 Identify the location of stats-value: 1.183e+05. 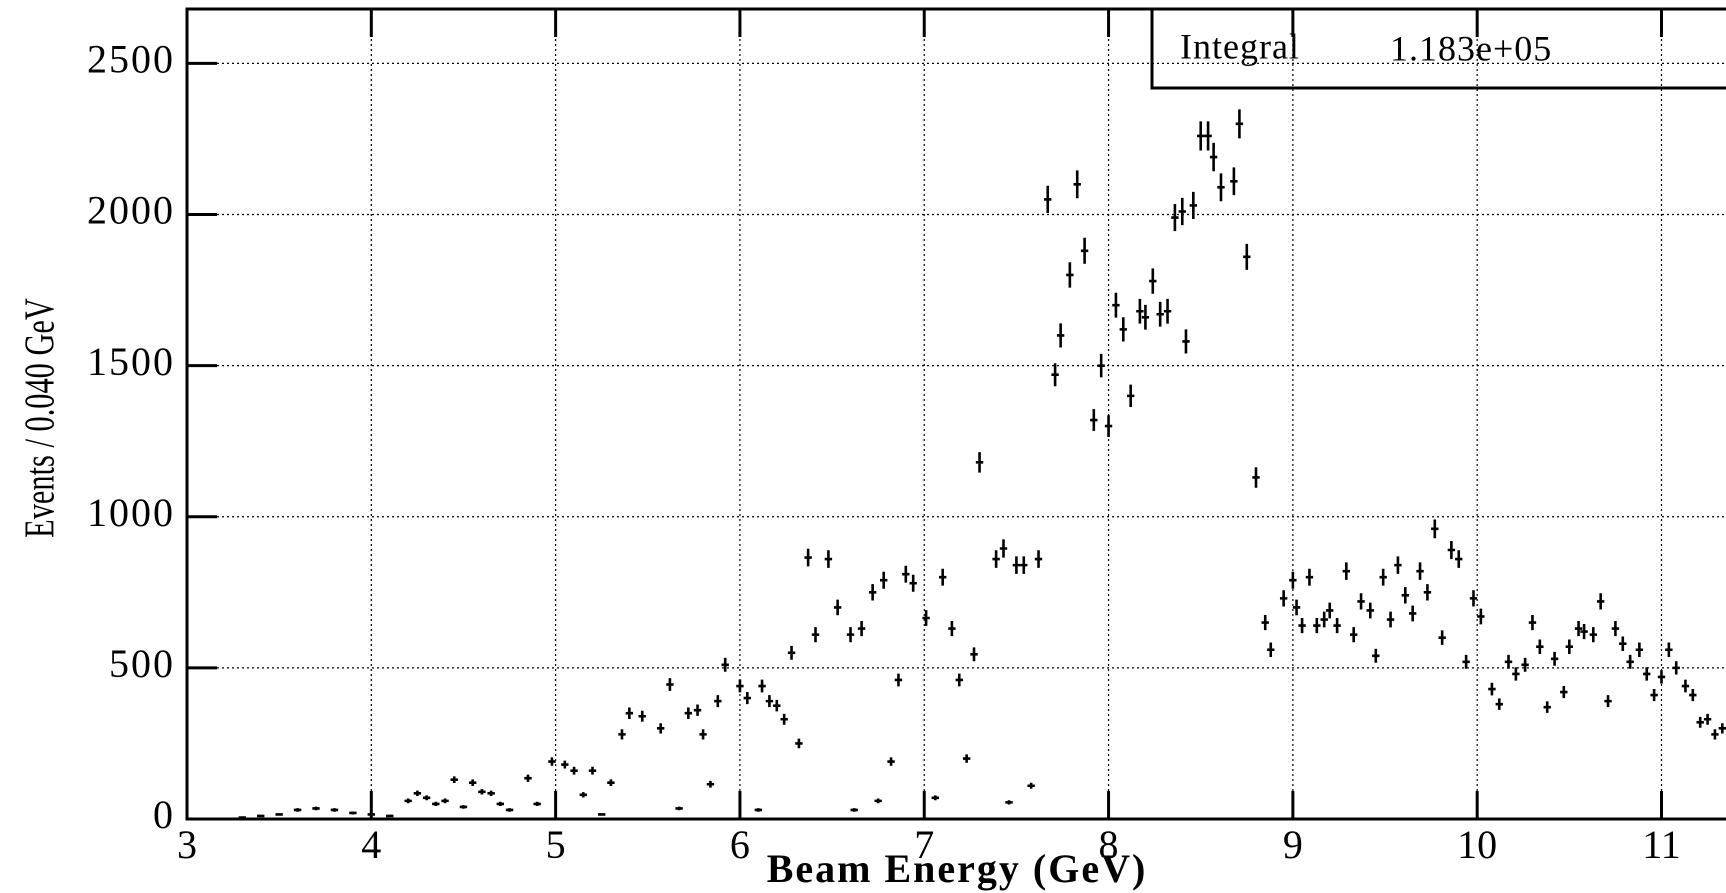
(1471, 48).